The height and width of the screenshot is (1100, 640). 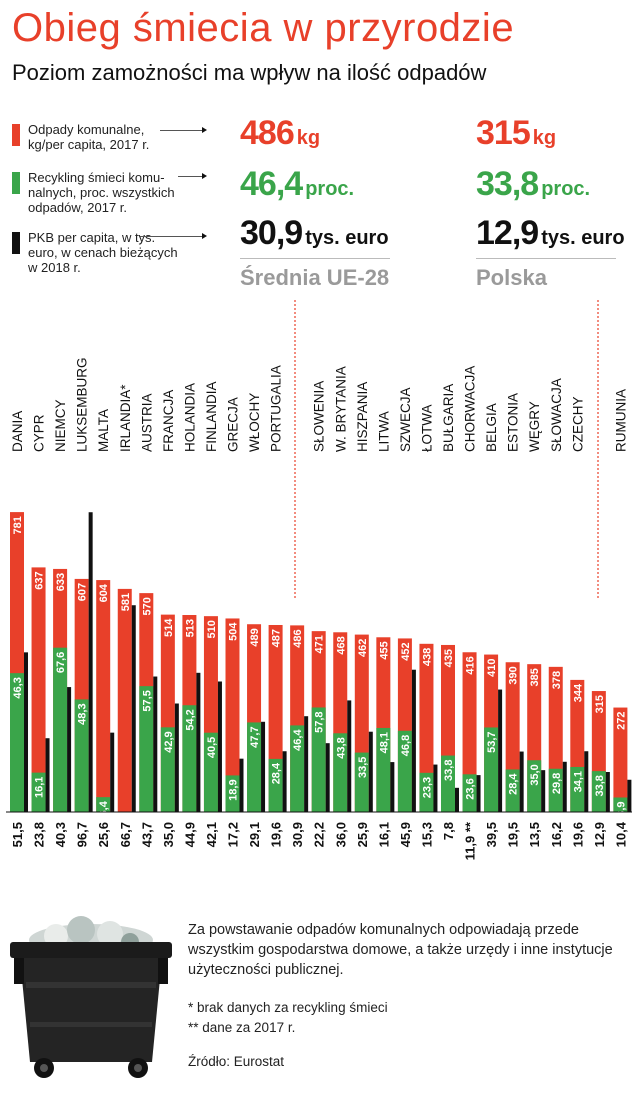 What do you see at coordinates (534, 834) in the screenshot?
I see `gdp-value-label: 13,5` at bounding box center [534, 834].